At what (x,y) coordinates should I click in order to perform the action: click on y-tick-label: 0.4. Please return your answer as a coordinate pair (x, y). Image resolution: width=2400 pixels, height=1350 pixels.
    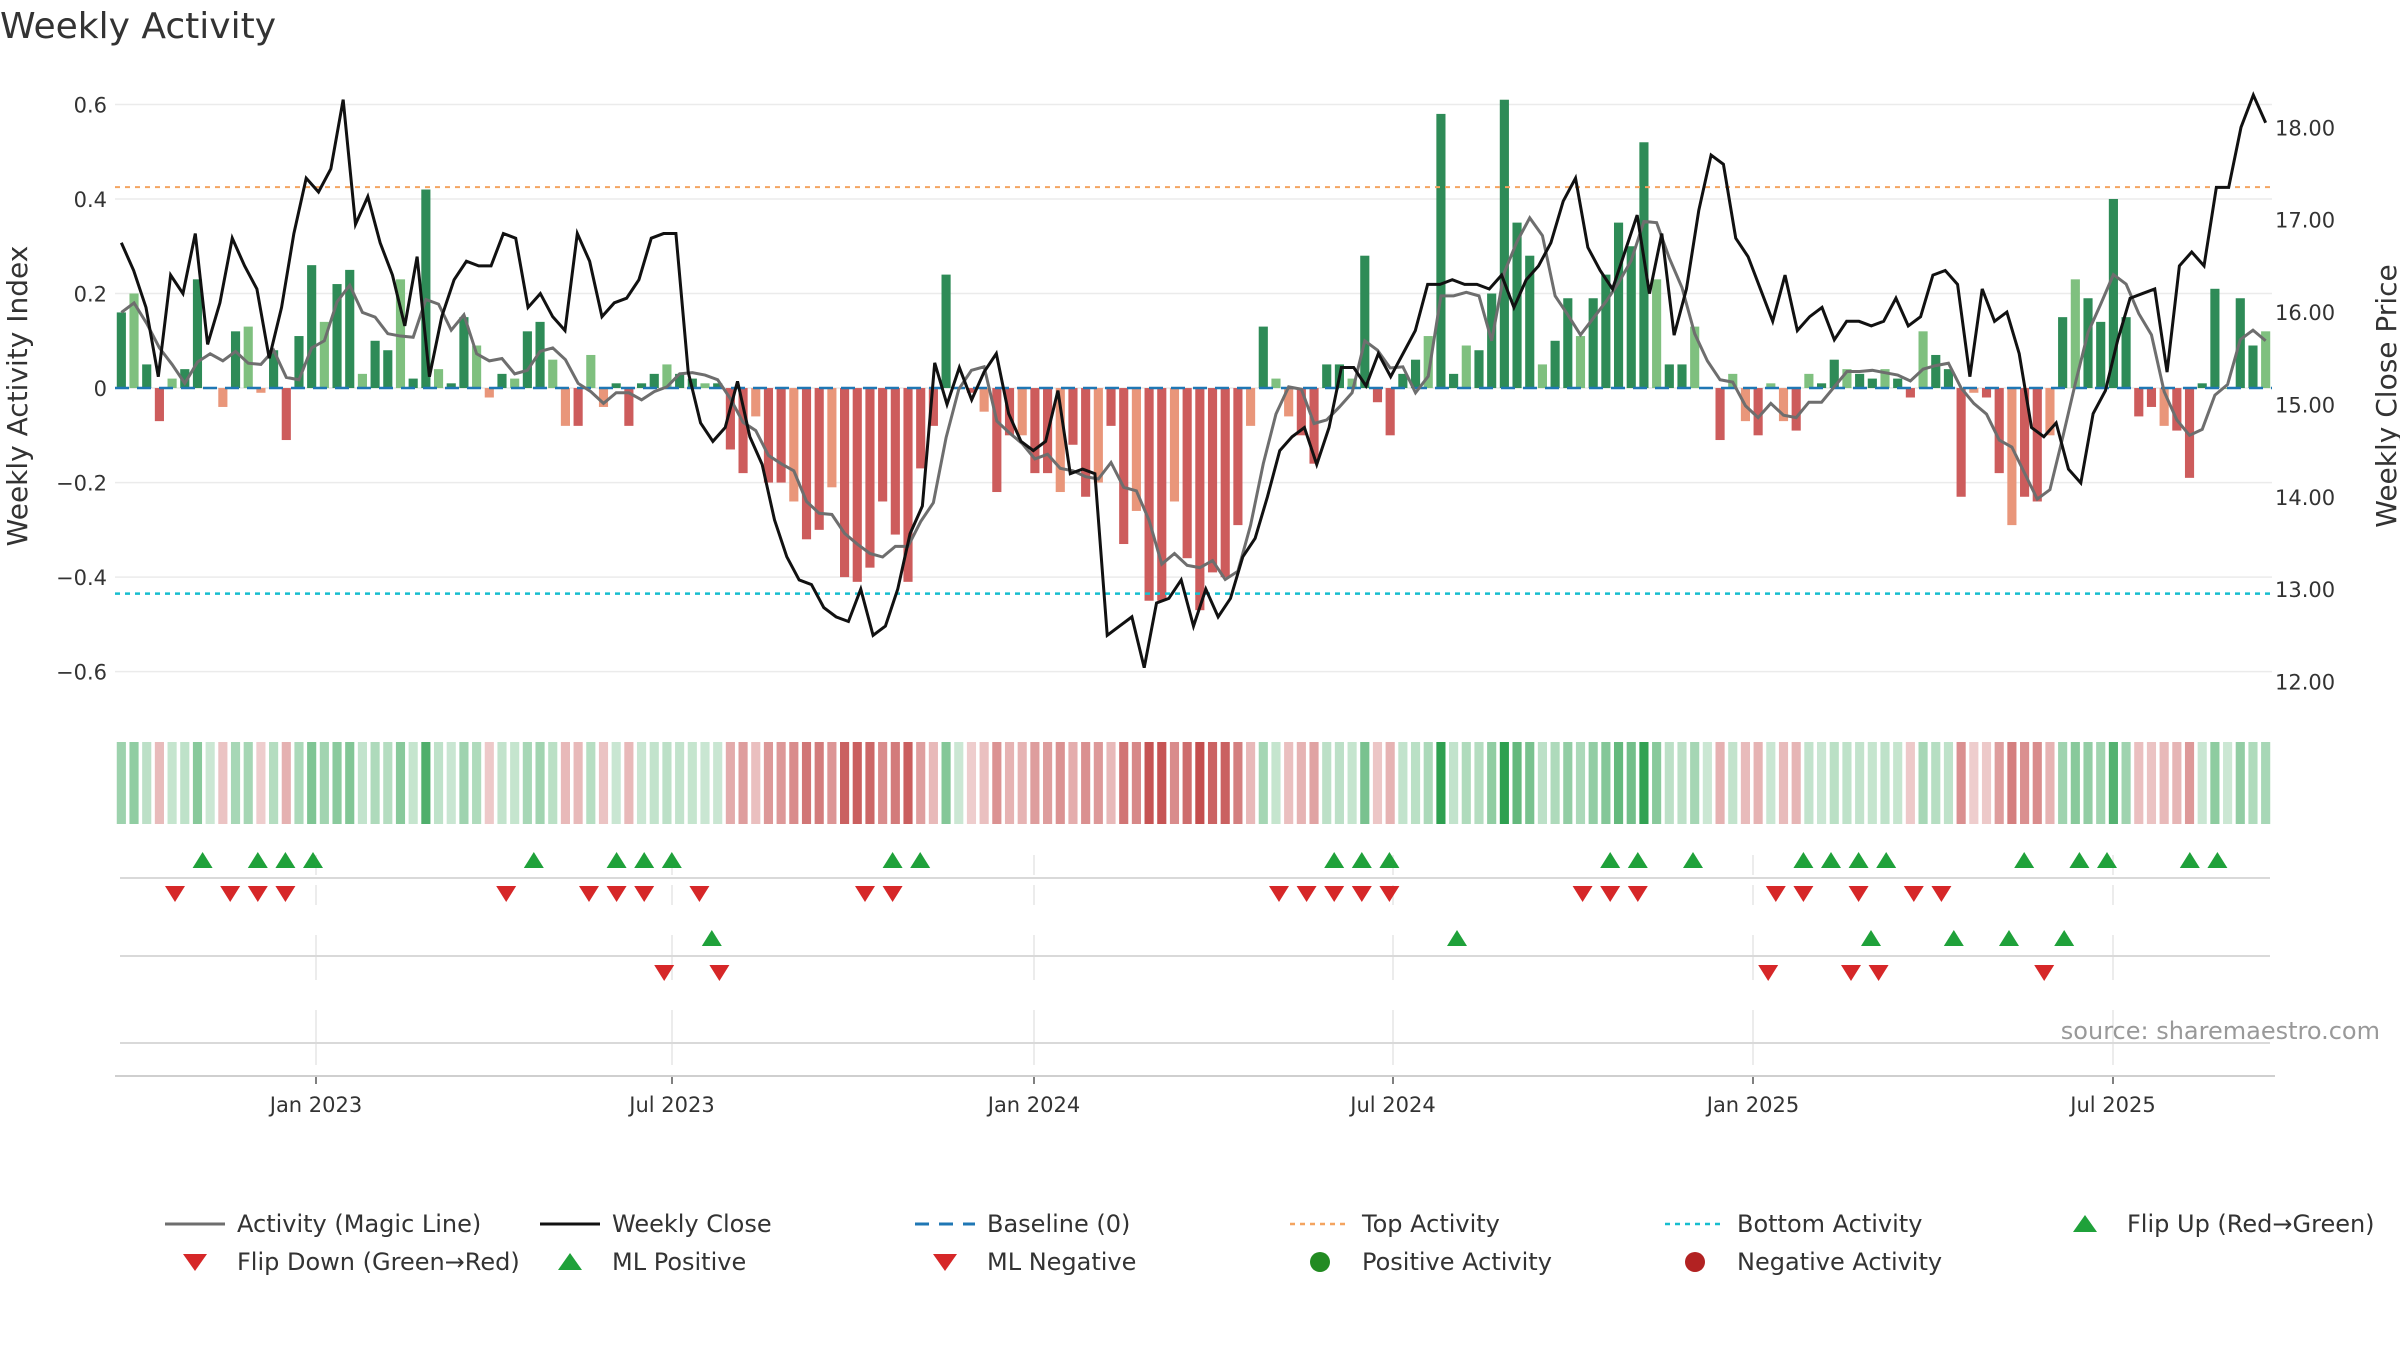
    Looking at the image, I should click on (90, 200).